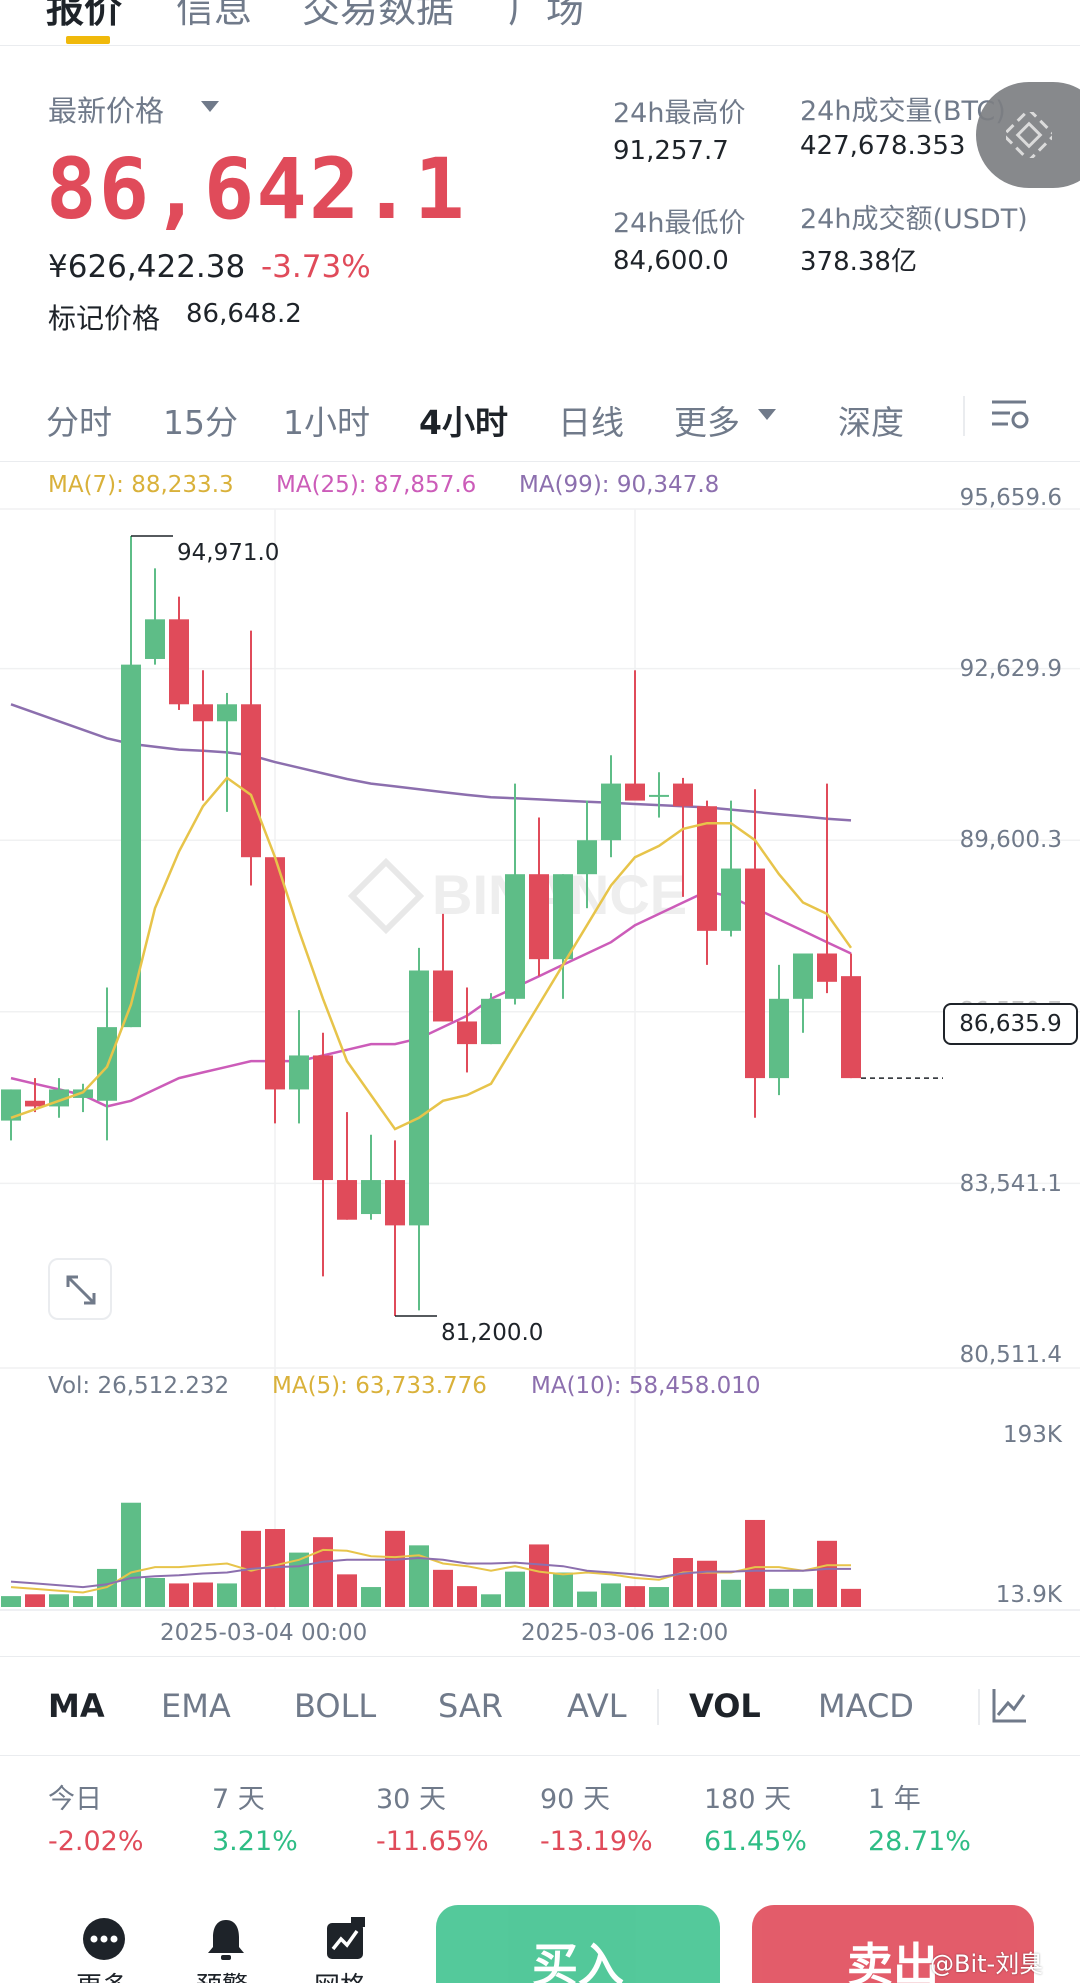  Describe the element at coordinates (1010, 1355) in the screenshot. I see `price-axis-tick: 80,511.4` at that location.